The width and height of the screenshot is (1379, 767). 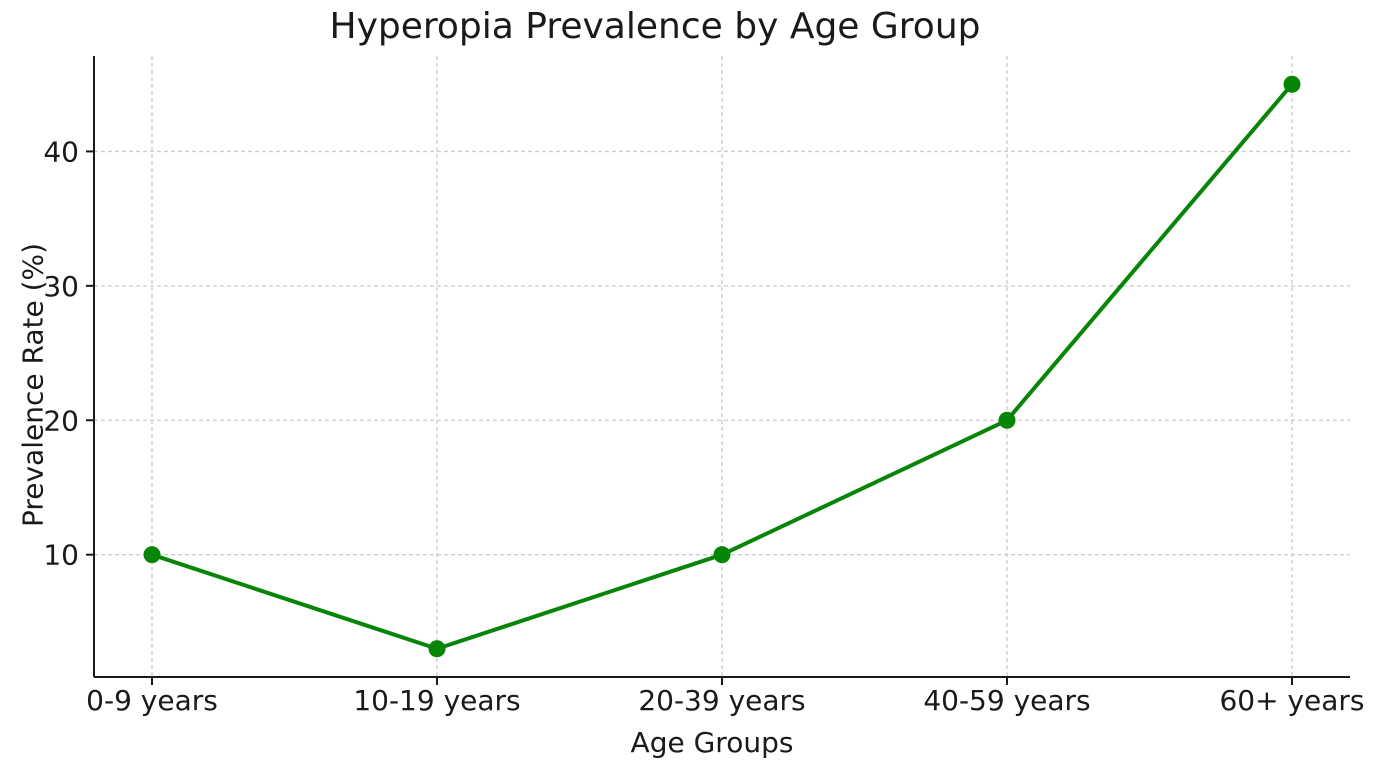 I want to click on x-tick-label: 10-19 years, so click(x=436, y=700).